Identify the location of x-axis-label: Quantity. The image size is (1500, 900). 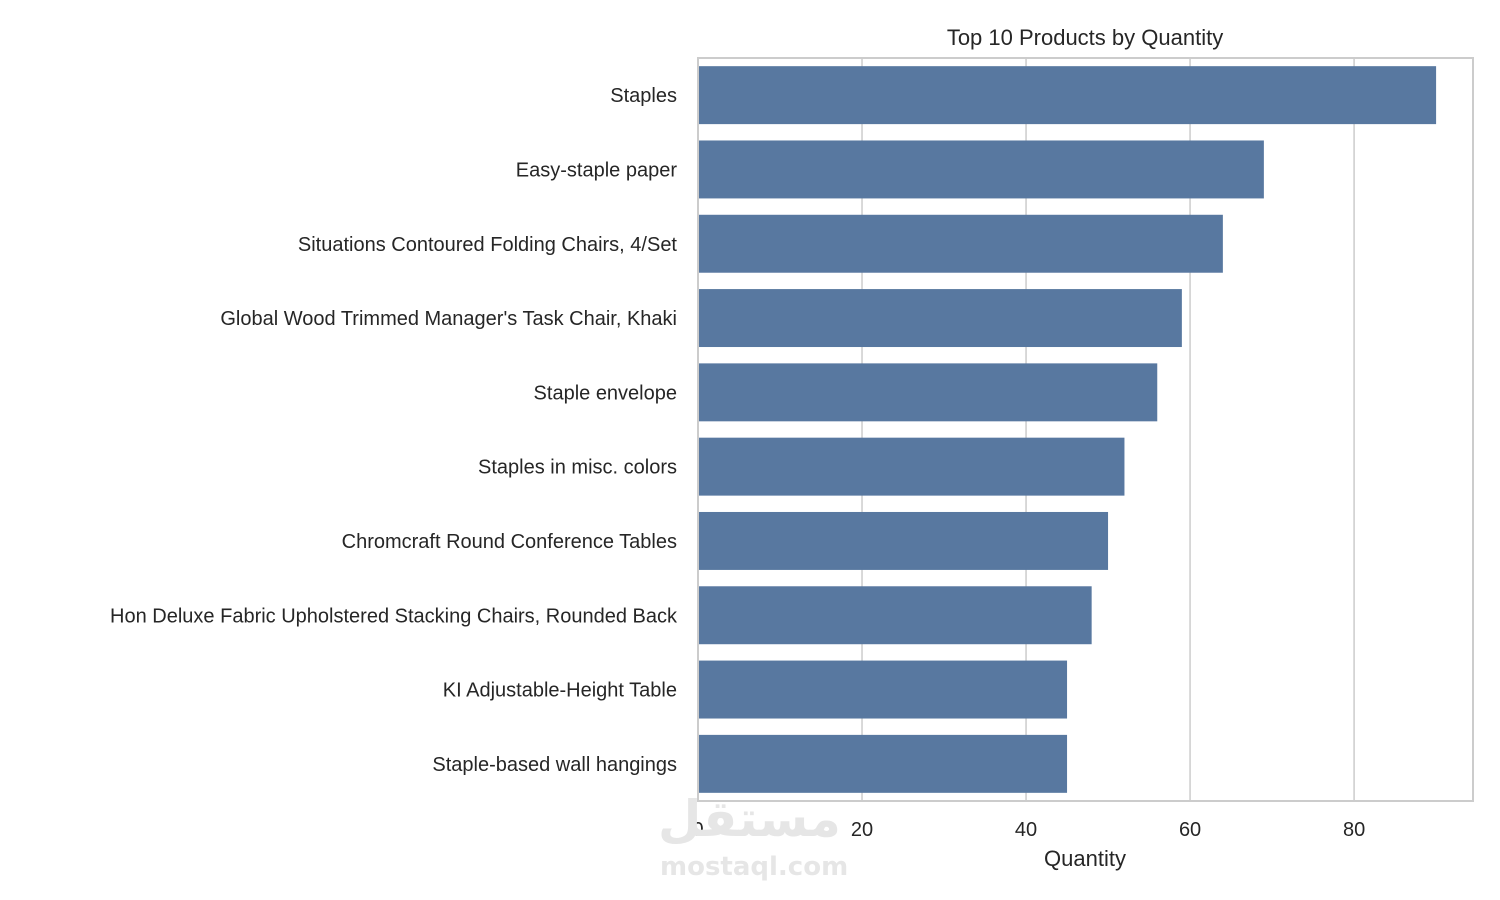
(1085, 858).